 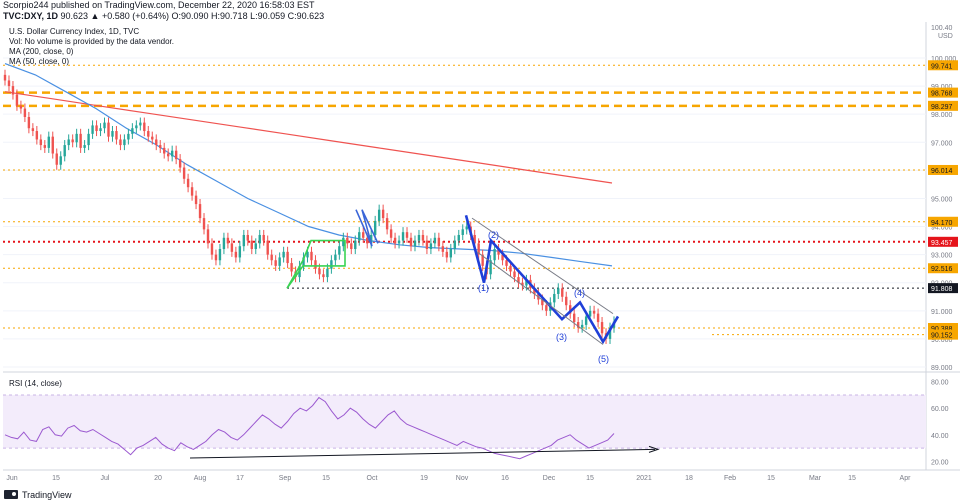 I want to click on price-tick-label: 94.000, so click(x=942, y=228).